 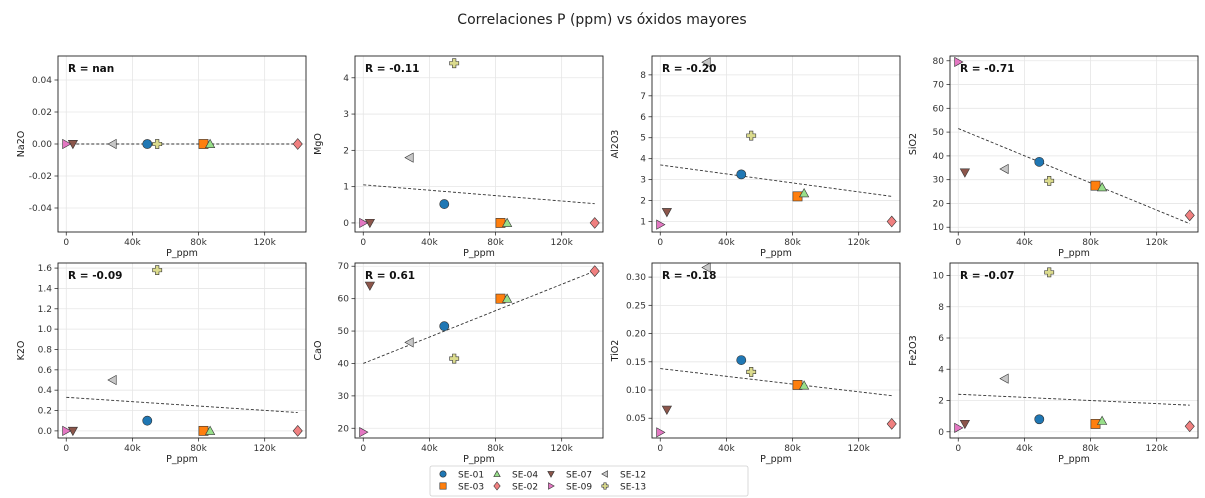 What do you see at coordinates (344, 332) in the screenshot?
I see `y-tick-label: 50` at bounding box center [344, 332].